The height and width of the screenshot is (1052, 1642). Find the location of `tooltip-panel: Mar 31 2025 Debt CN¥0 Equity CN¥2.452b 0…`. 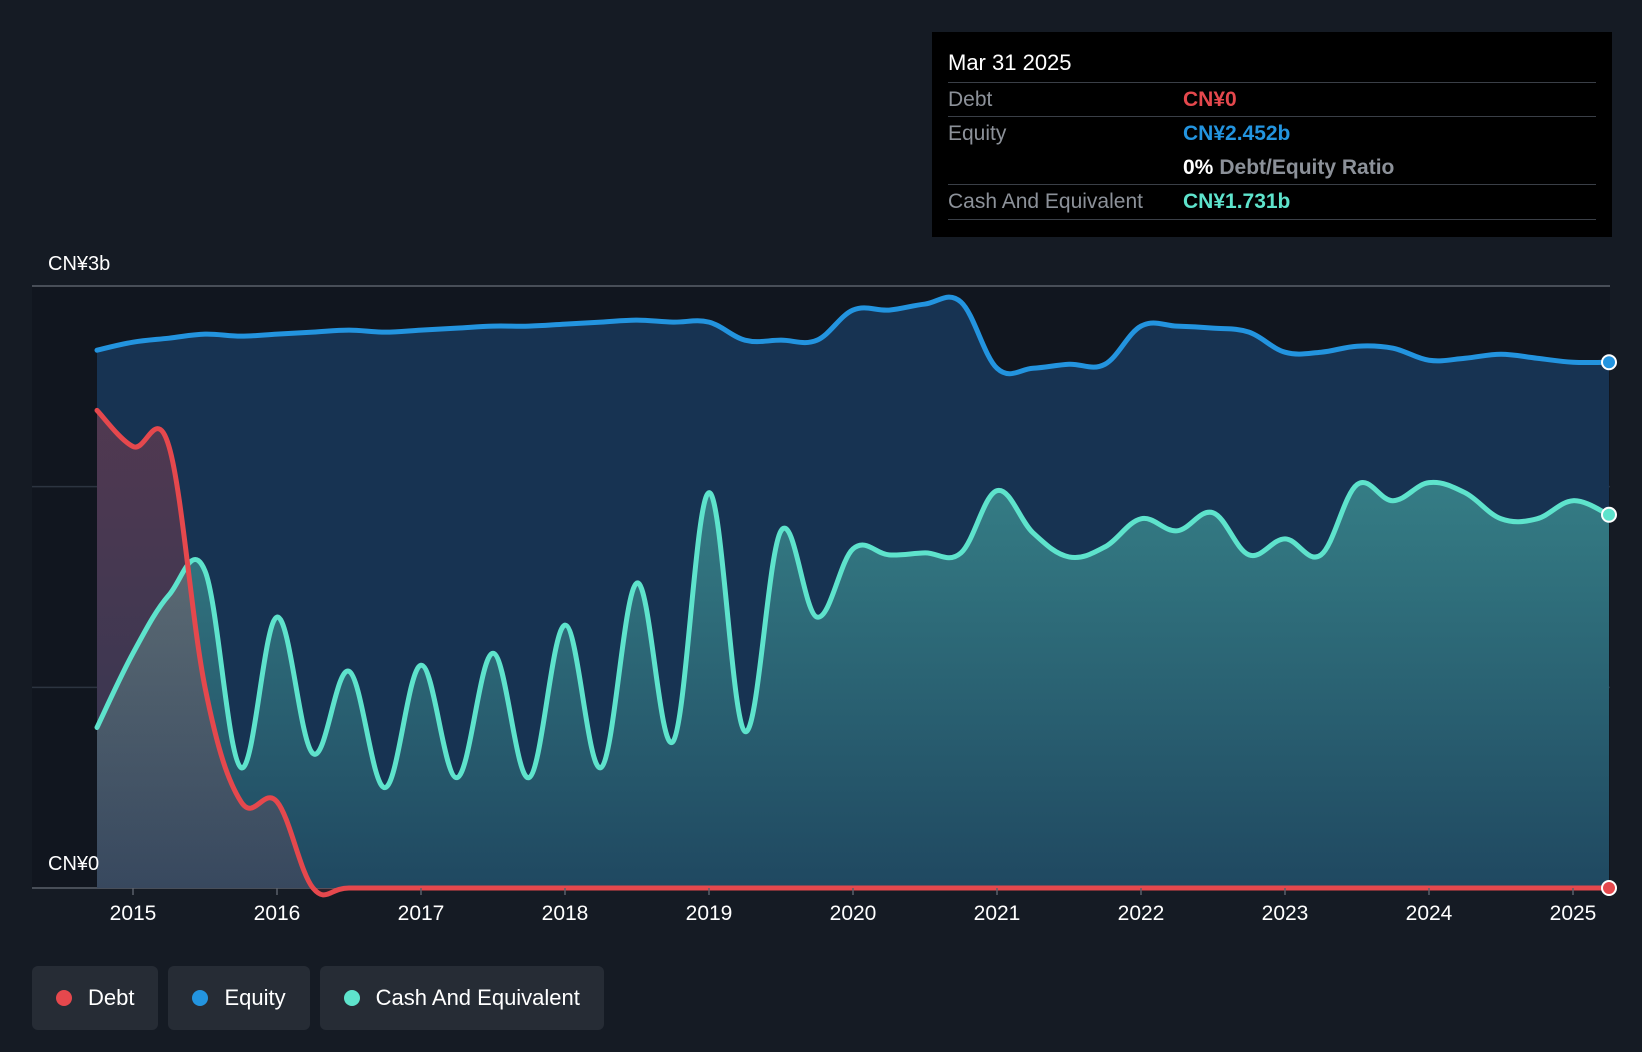

tooltip-panel: Mar 31 2025 Debt CN¥0 Equity CN¥2.452b 0… is located at coordinates (1272, 134).